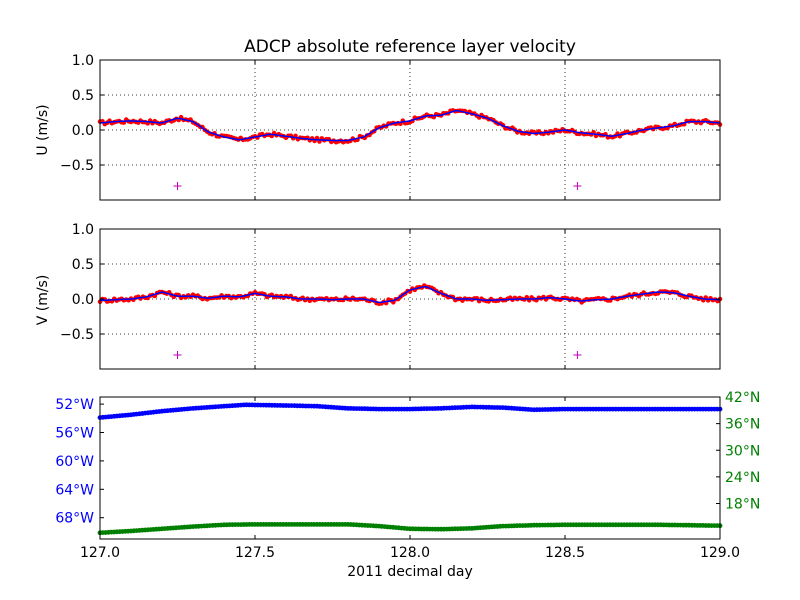  I want to click on chart-title: ADCP absolute reference layer velocity, so click(410, 47).